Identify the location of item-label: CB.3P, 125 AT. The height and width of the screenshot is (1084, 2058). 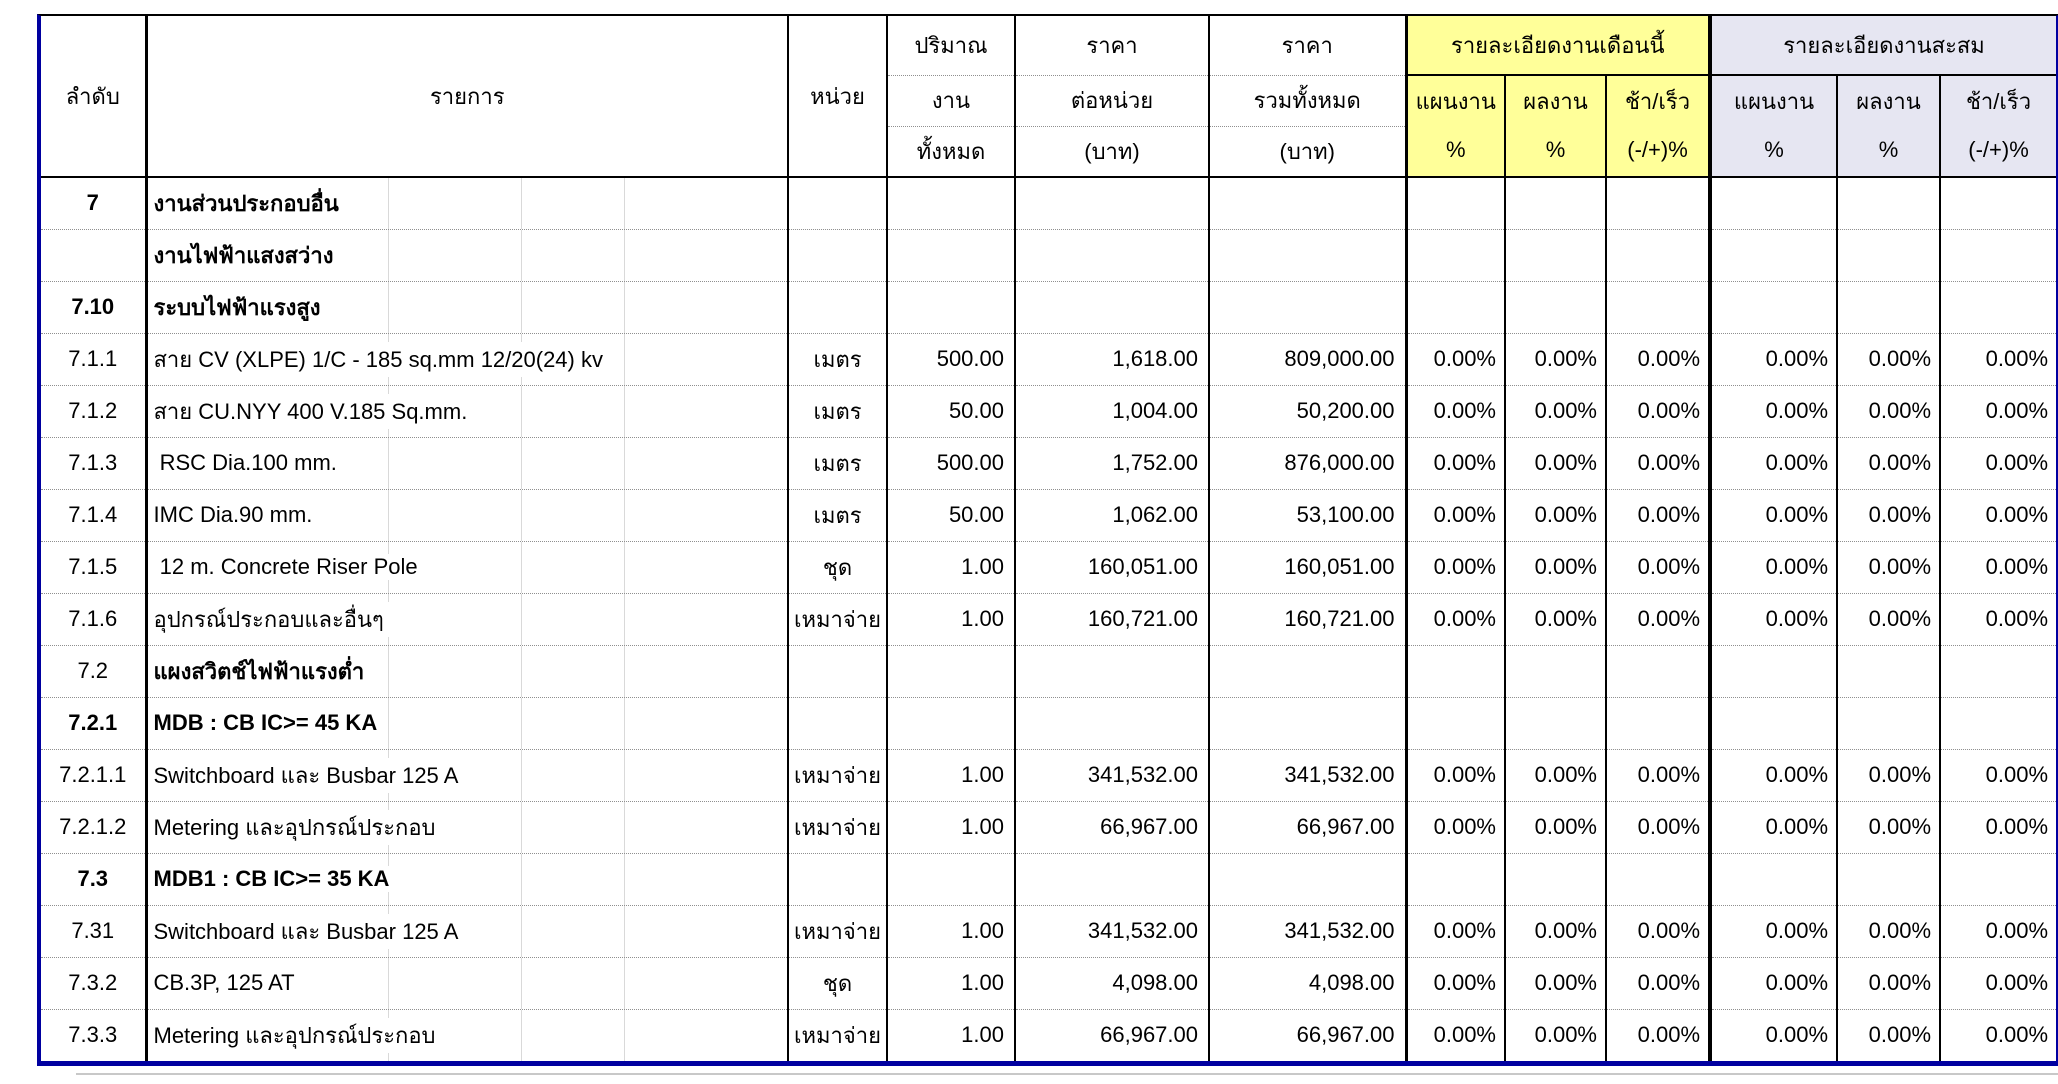
(227, 983).